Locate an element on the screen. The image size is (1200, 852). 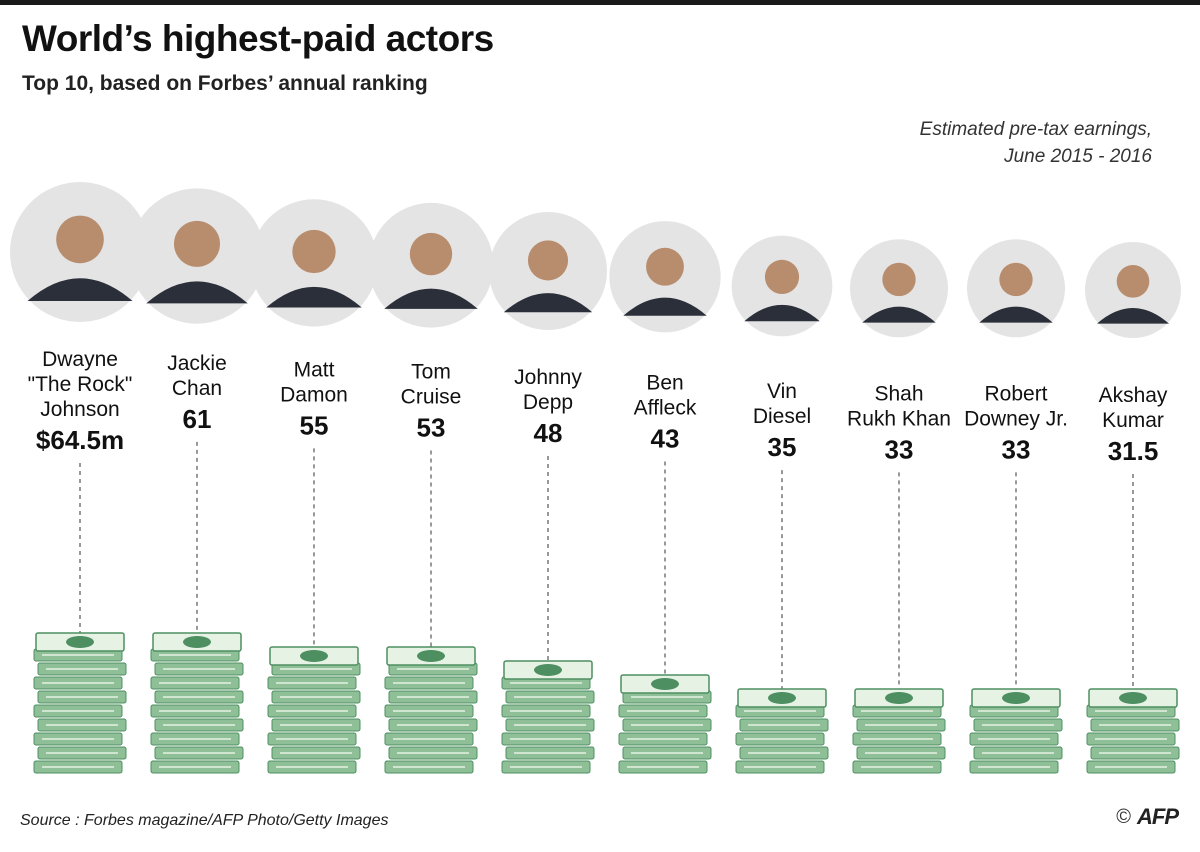
actor-name-line: Diesel is located at coordinates (782, 416).